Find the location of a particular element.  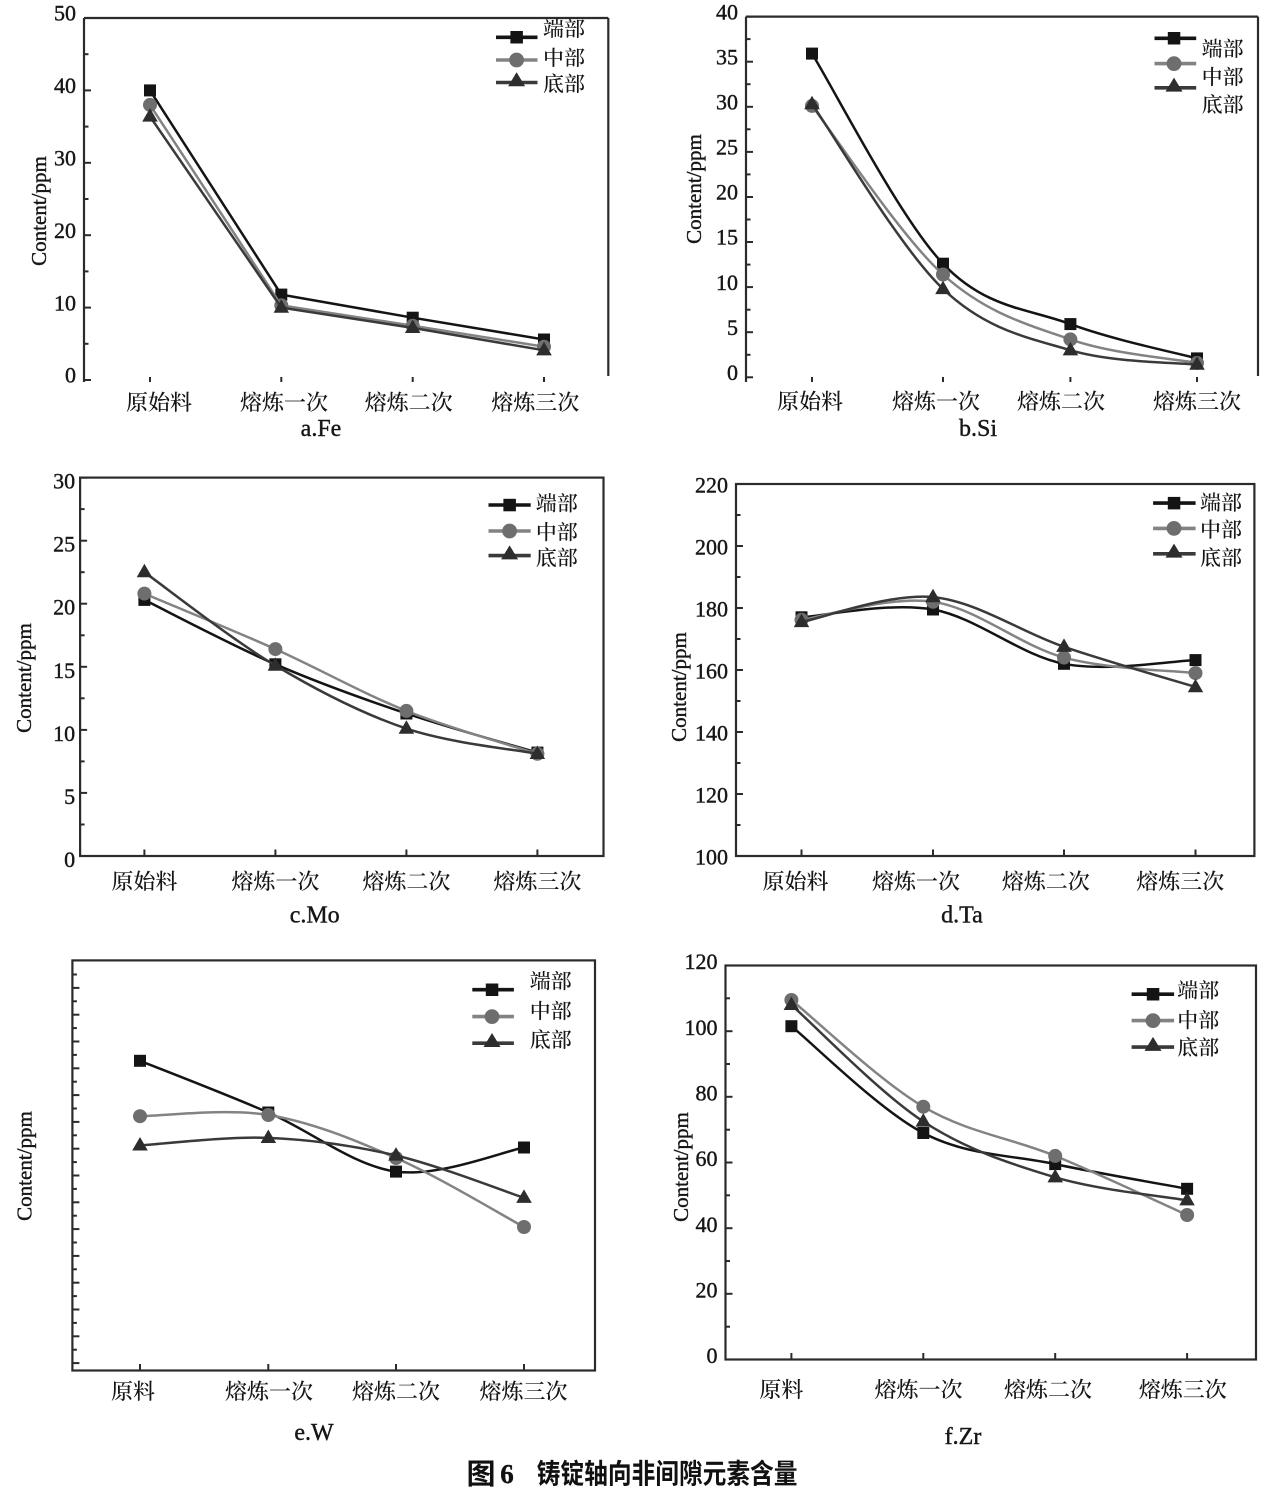

svg-text: c.Mo is located at coordinates (315, 916).